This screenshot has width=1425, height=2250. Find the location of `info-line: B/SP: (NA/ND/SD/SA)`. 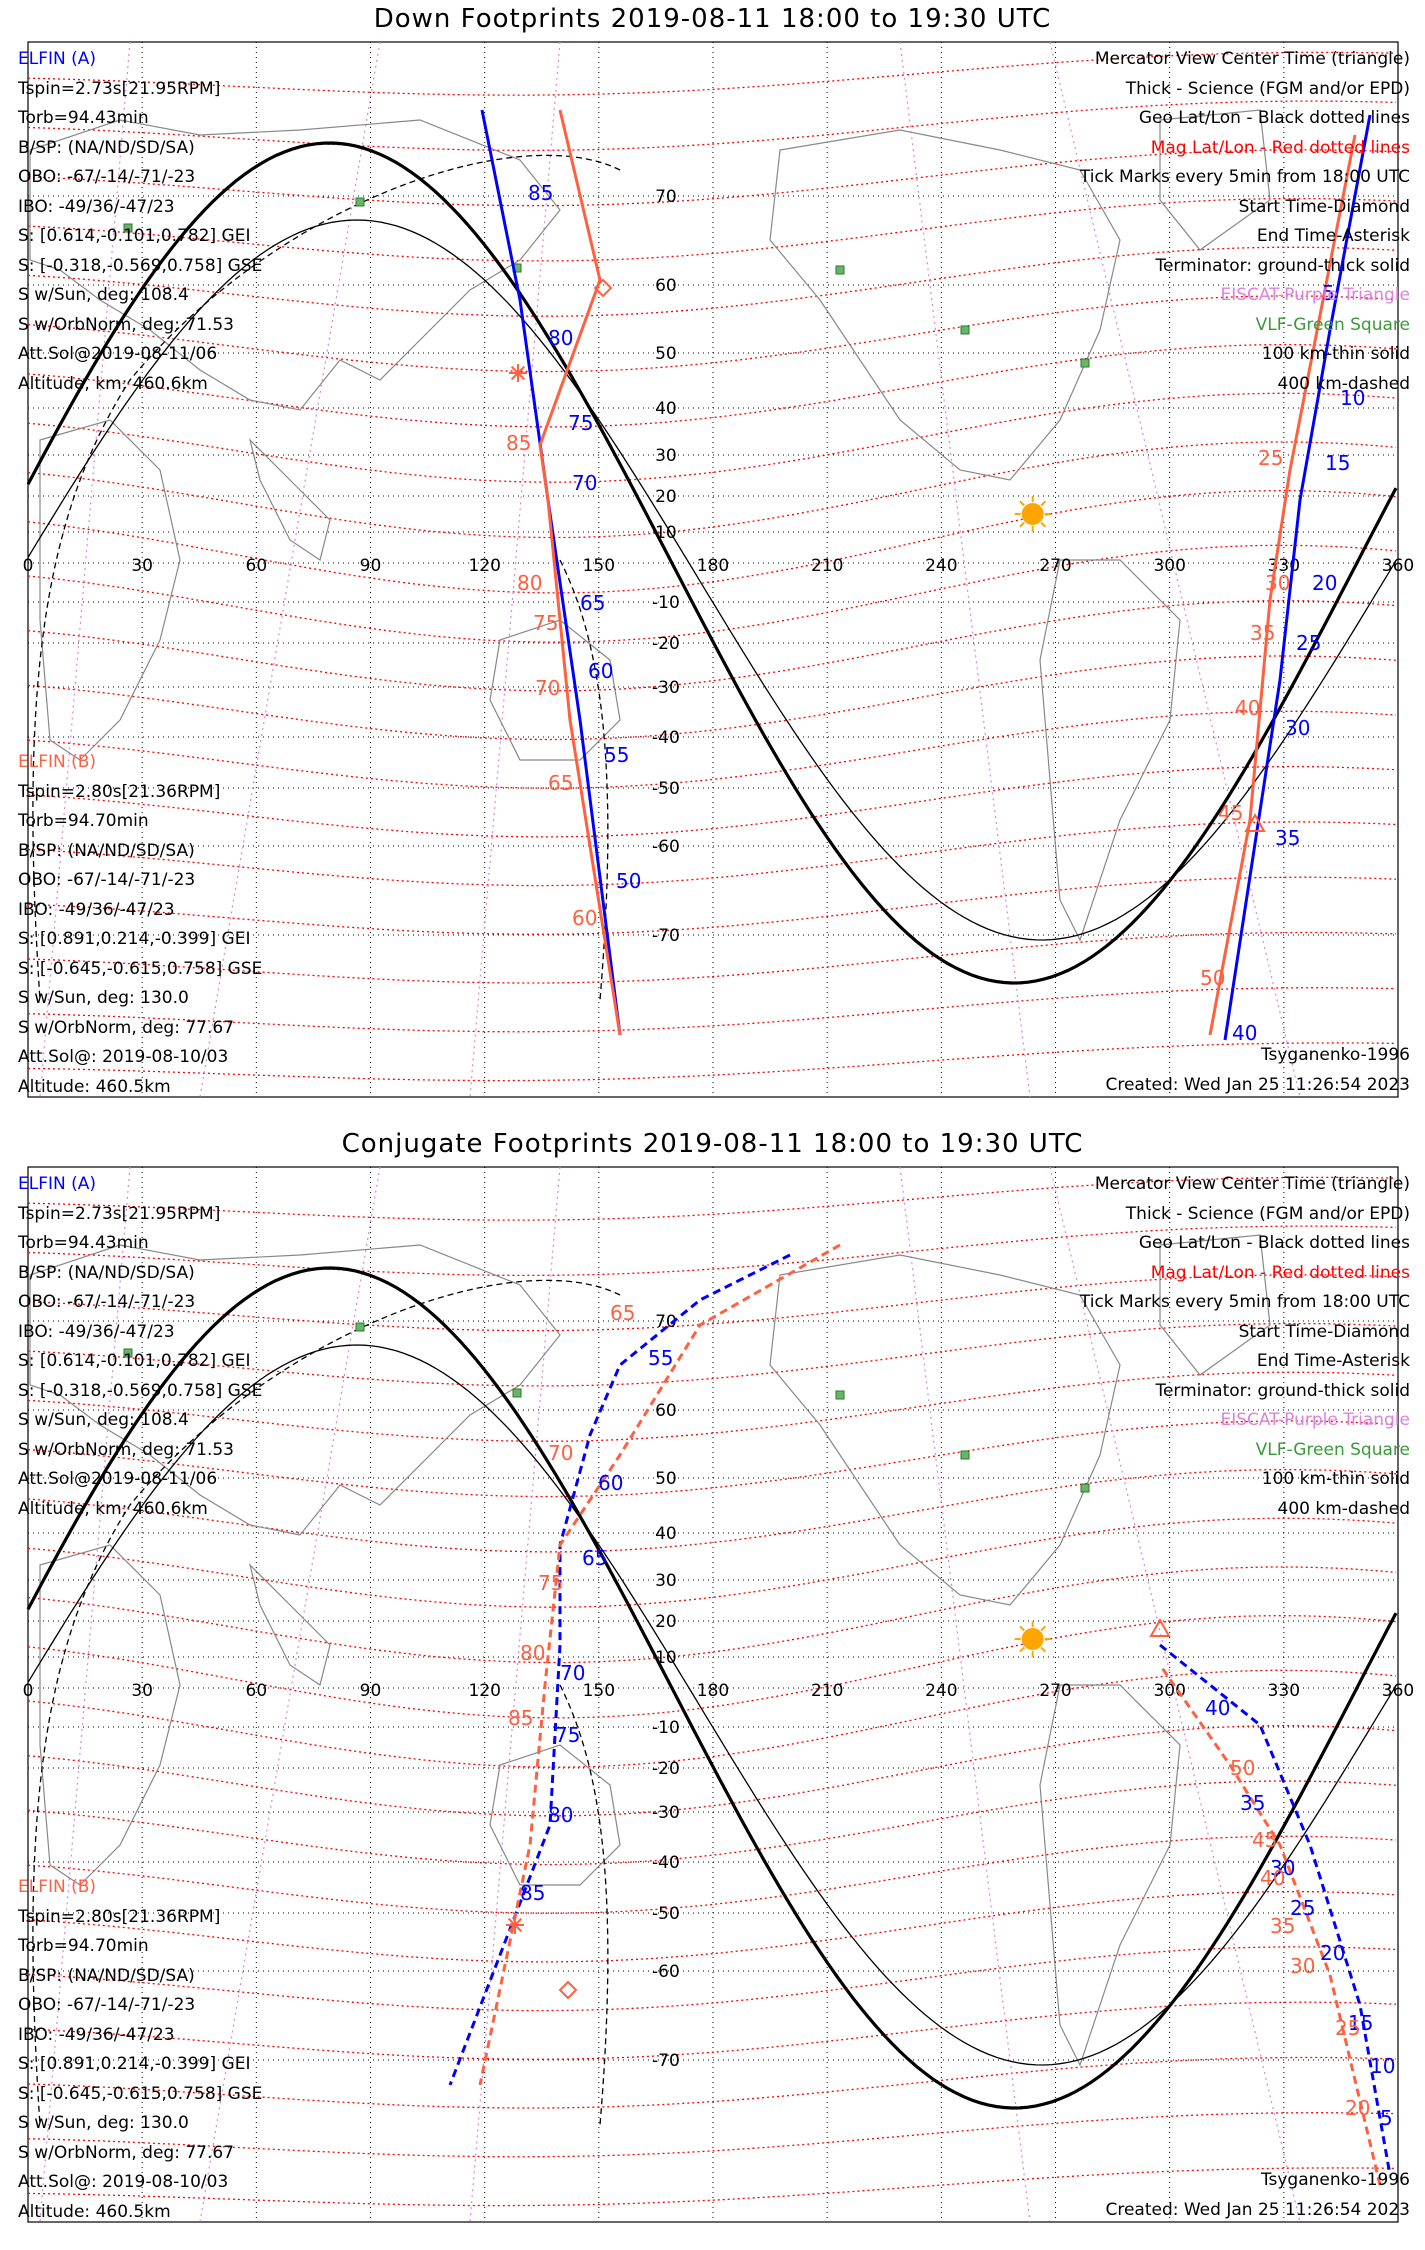

info-line: B/SP: (NA/ND/SD/SA) is located at coordinates (106, 1975).